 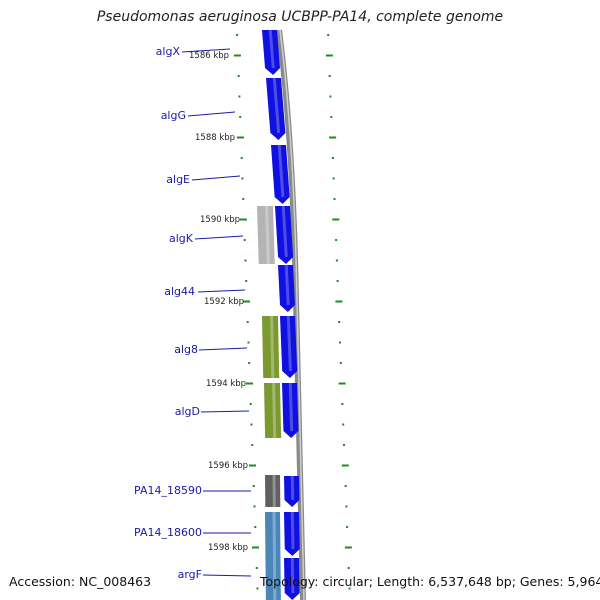 I want to click on gene-arrow-algd, so click(x=290, y=410).